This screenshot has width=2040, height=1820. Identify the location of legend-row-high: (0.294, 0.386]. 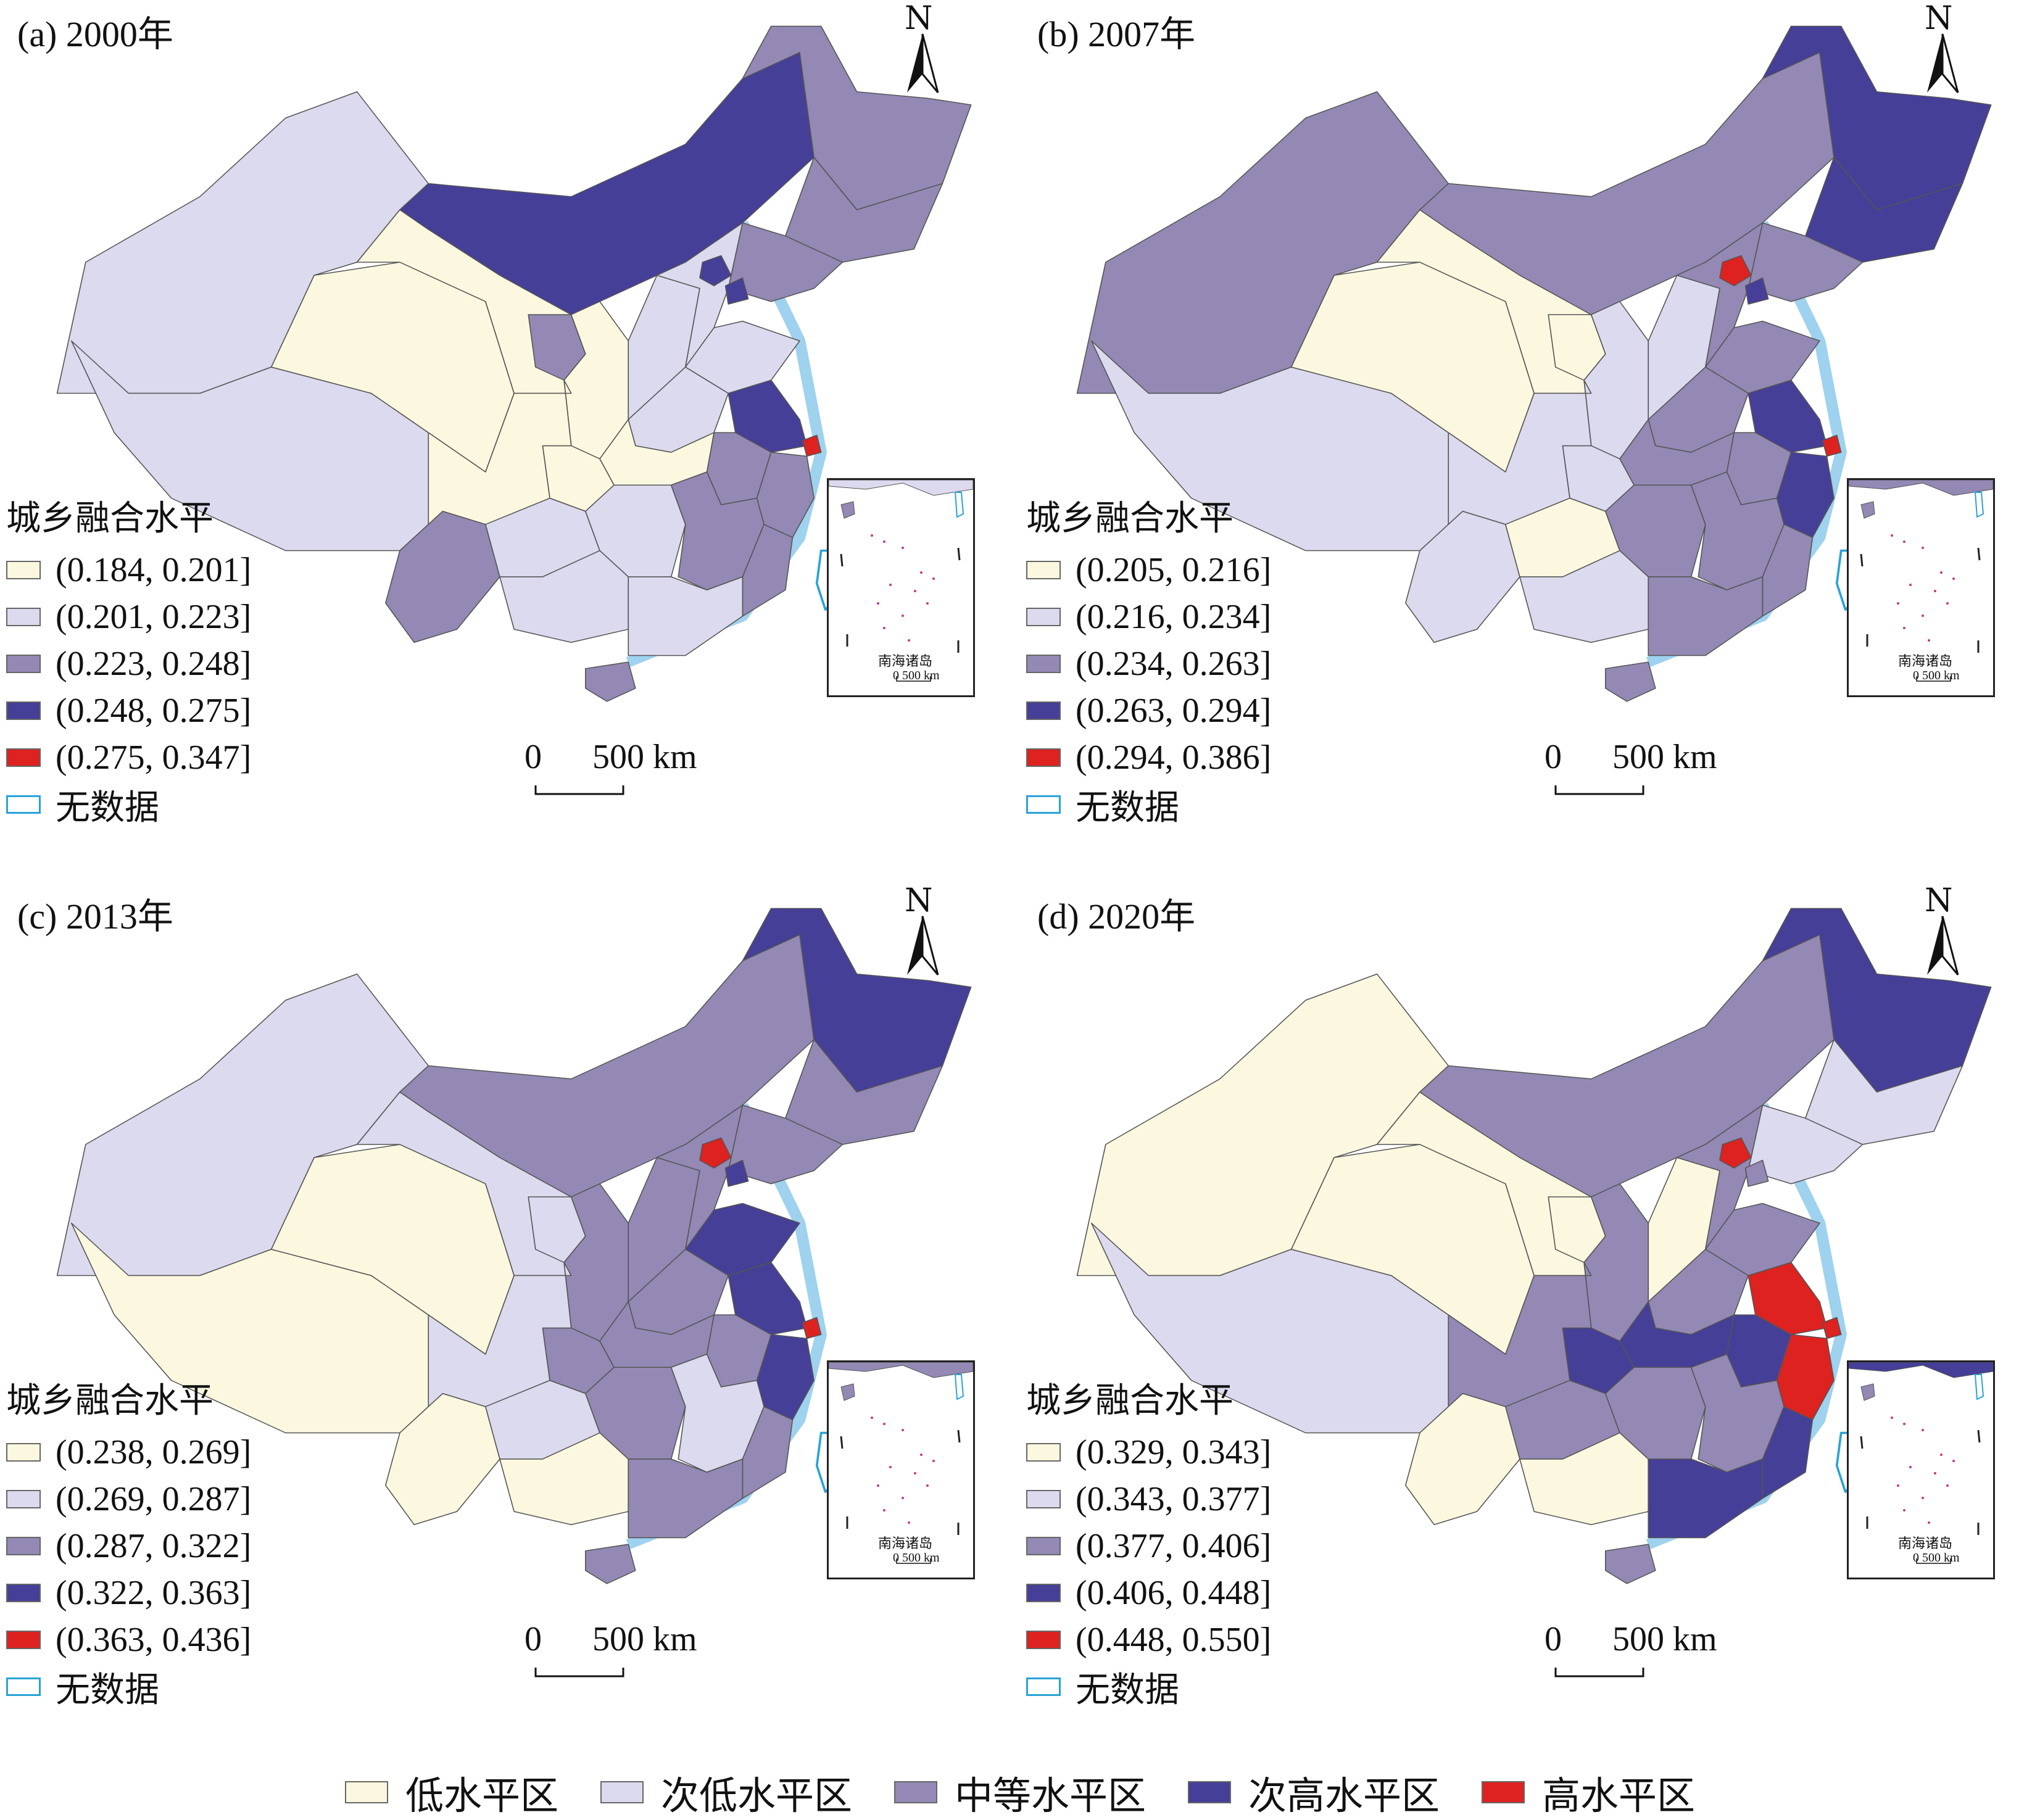
(1193, 757).